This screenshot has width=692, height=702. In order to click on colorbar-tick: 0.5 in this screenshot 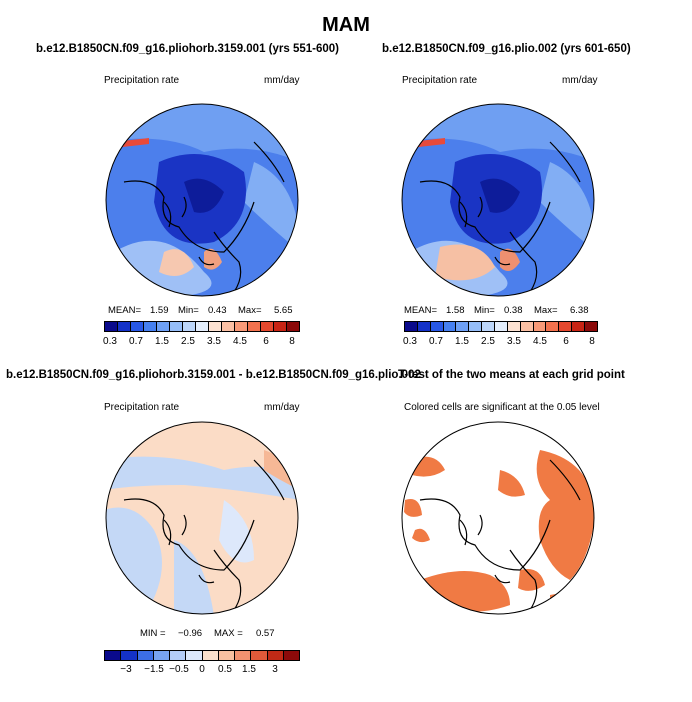, I will do `click(225, 669)`.